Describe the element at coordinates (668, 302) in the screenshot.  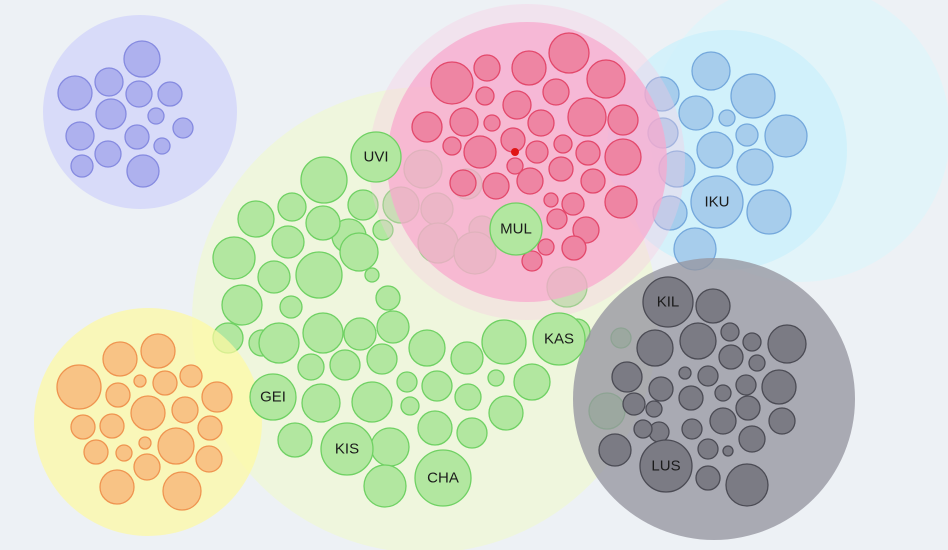
I see `labeled-bubble-kil` at that location.